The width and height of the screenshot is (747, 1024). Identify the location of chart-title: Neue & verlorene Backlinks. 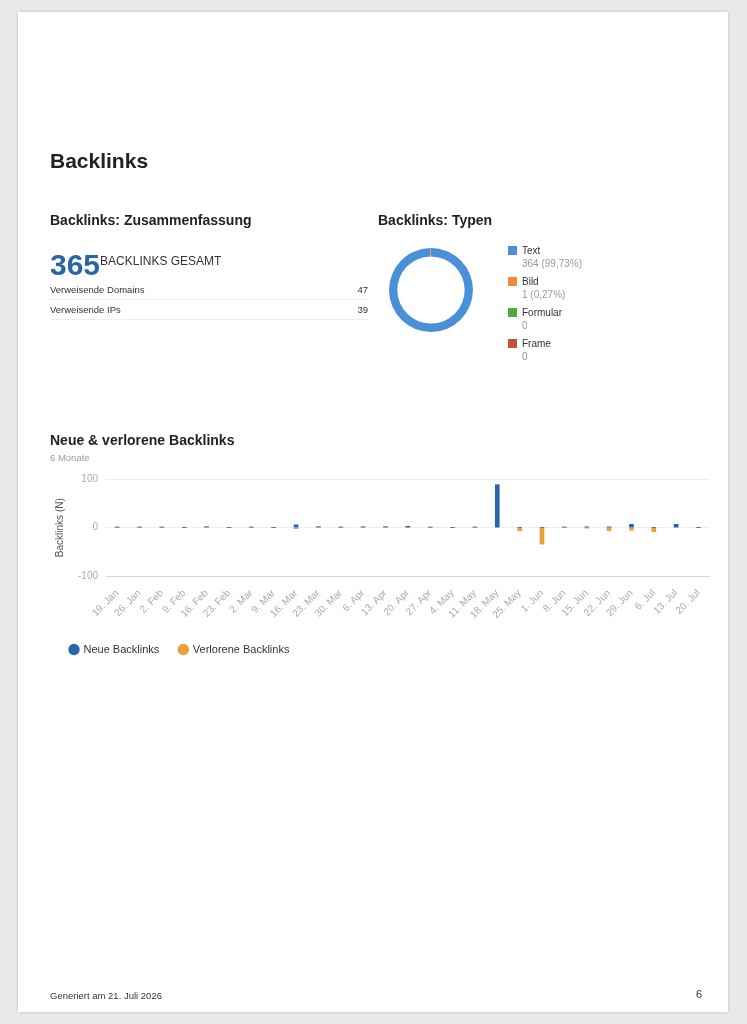
(143, 440).